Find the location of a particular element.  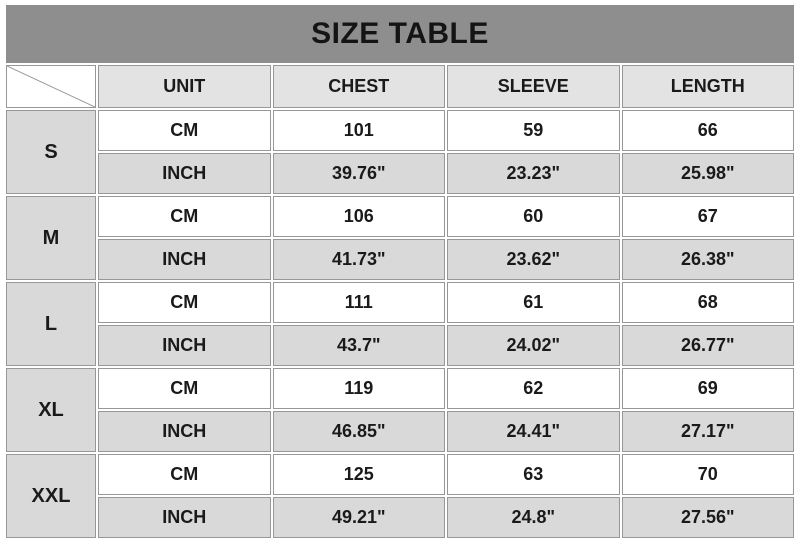

cell-s-cm-length: 66 is located at coordinates (707, 130).